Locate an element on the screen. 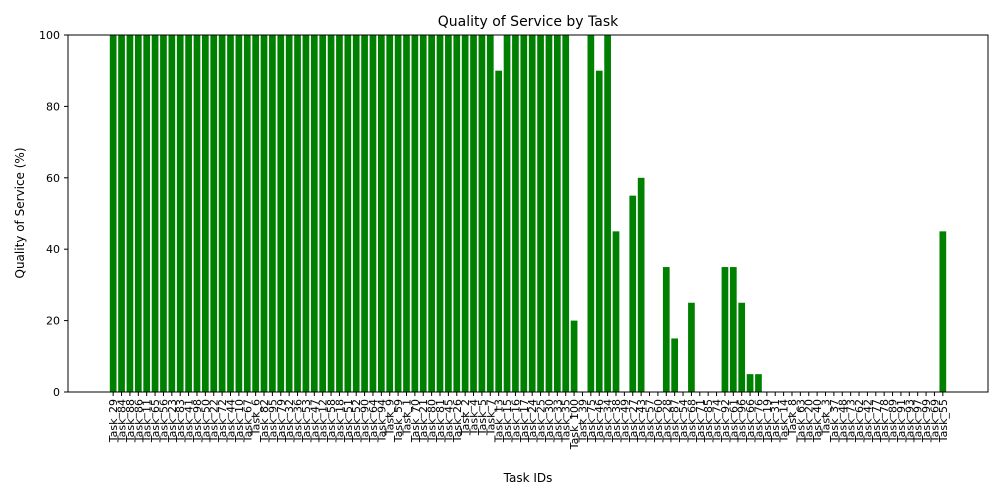  x-tick-label: Task_79 is located at coordinates (281, 421).